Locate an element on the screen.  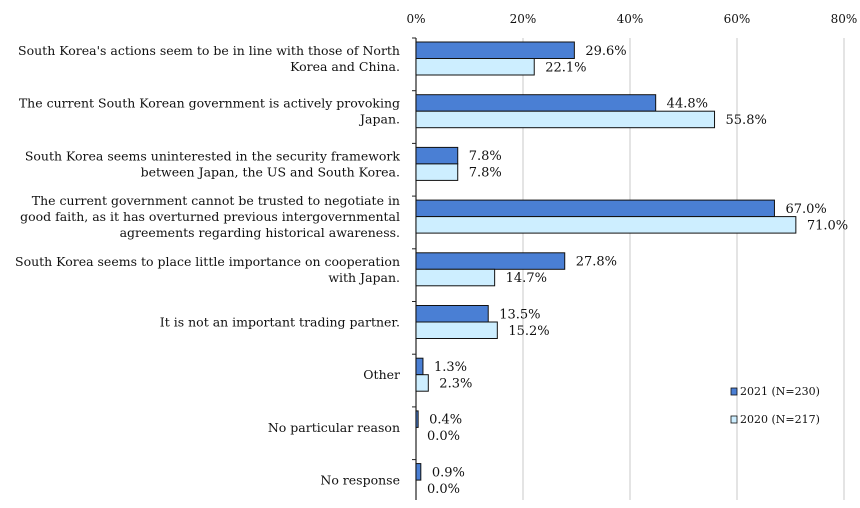
data-label: 44.8% is located at coordinates (687, 103).